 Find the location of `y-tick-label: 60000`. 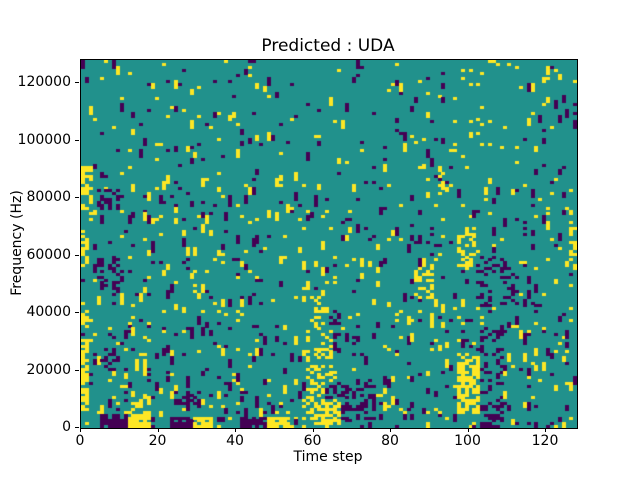

y-tick-label: 60000 is located at coordinates (48, 254).